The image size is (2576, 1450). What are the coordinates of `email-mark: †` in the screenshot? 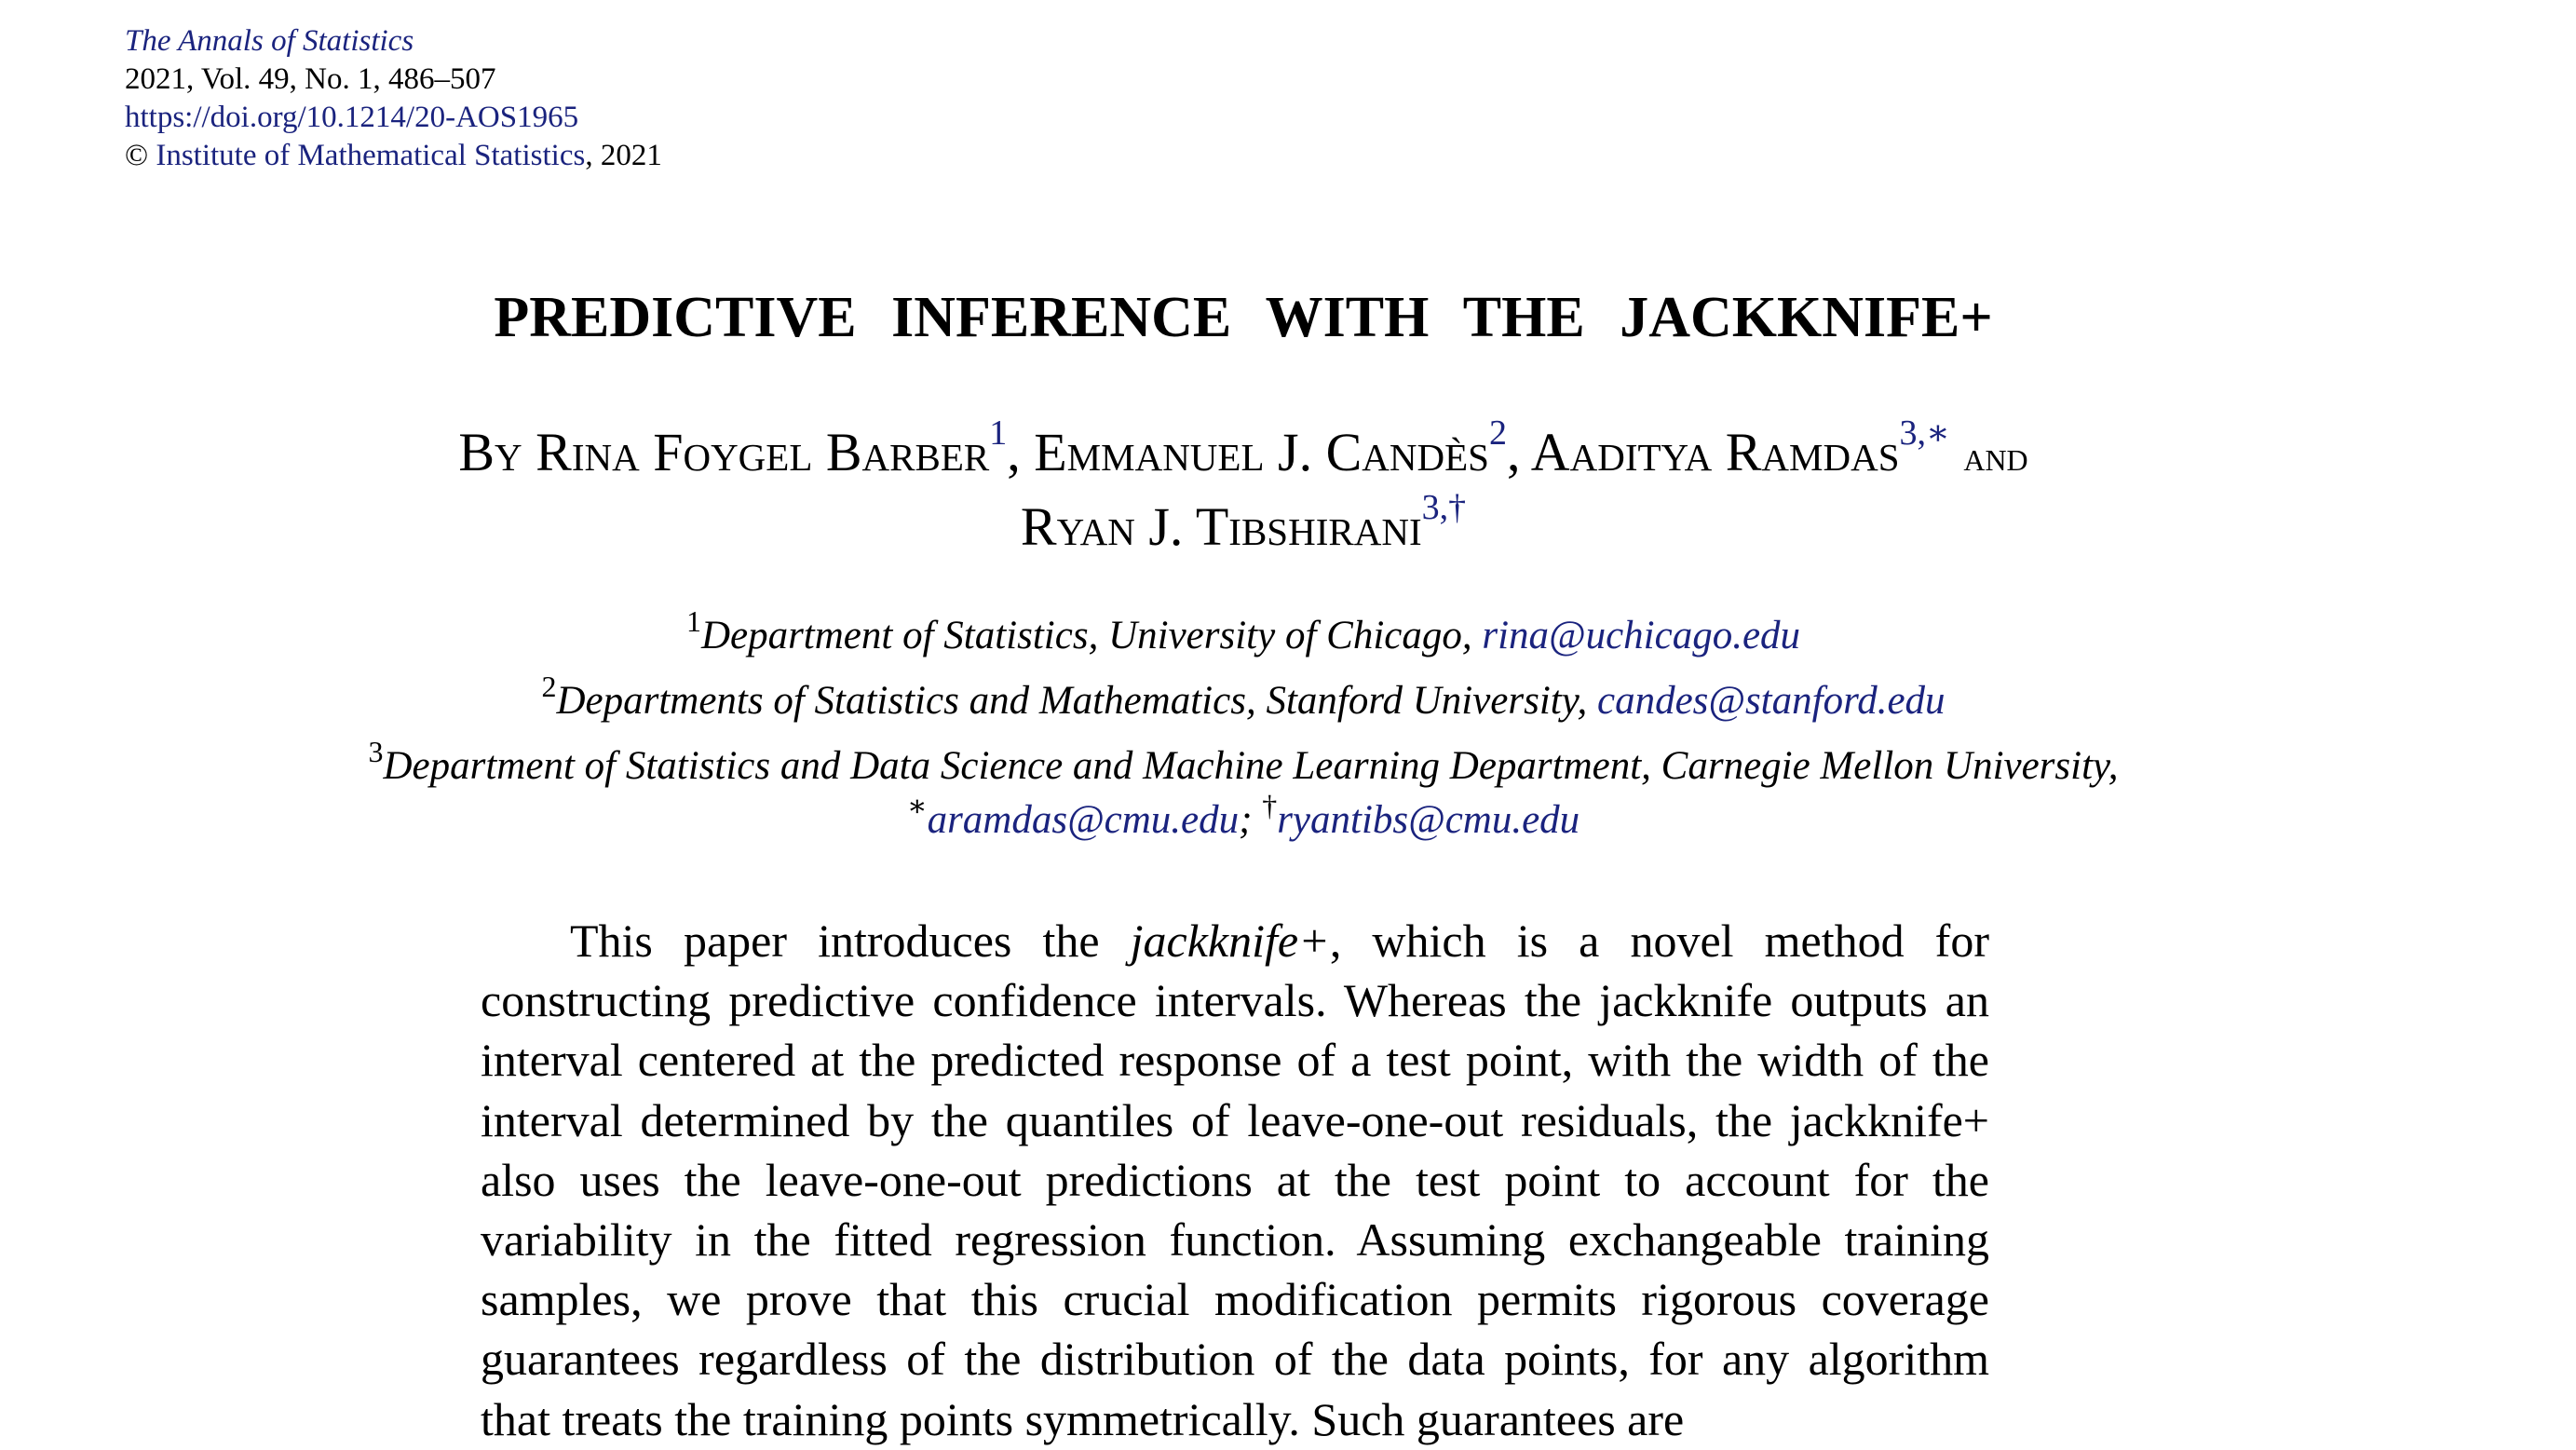 It's located at (1270, 806).